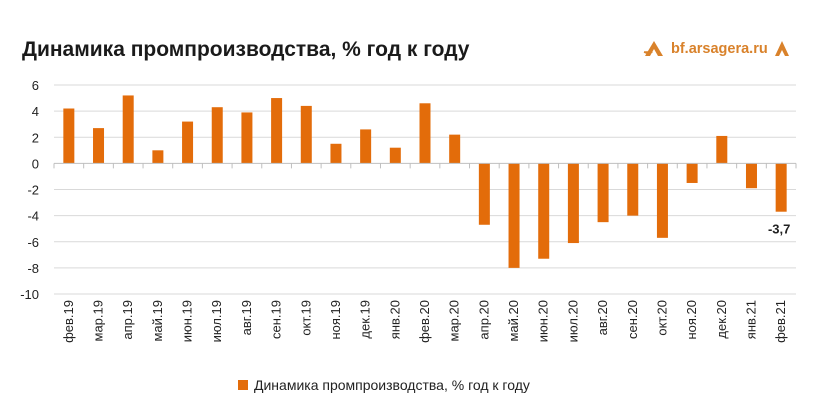  Describe the element at coordinates (543, 321) in the screenshot. I see `x-tick-label: июн.20` at that location.